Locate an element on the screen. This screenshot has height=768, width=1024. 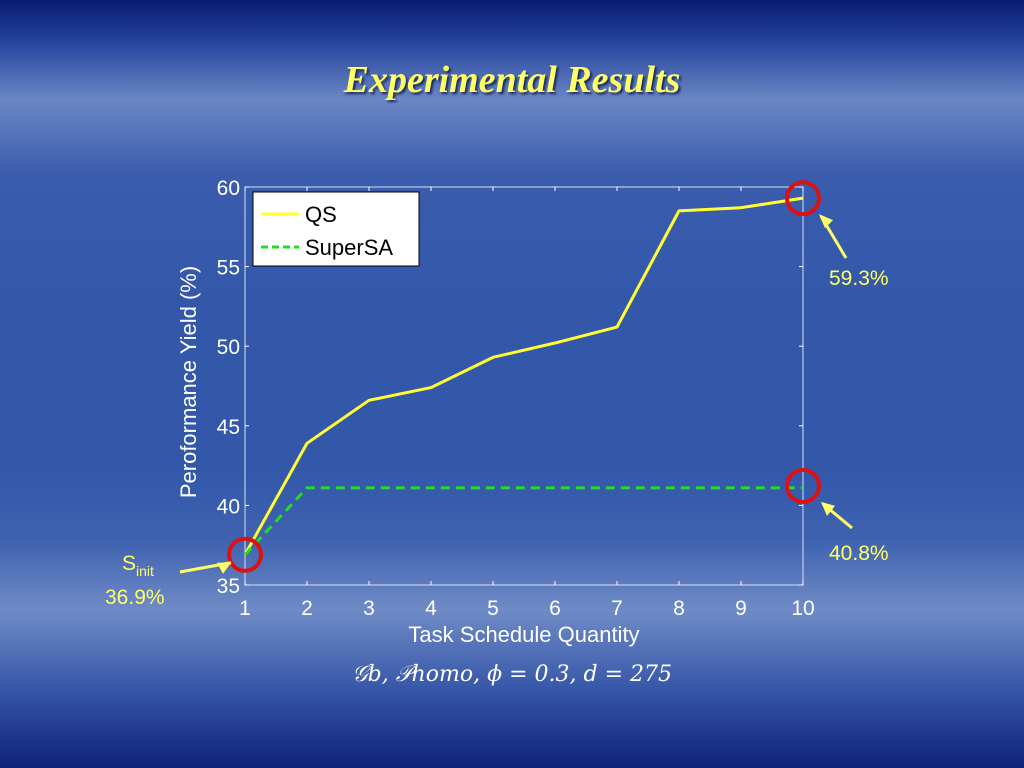
slide-formula: 𝒢b, 𝒫homo, ϕ = 0.3, d = 275 is located at coordinates (512, 674).